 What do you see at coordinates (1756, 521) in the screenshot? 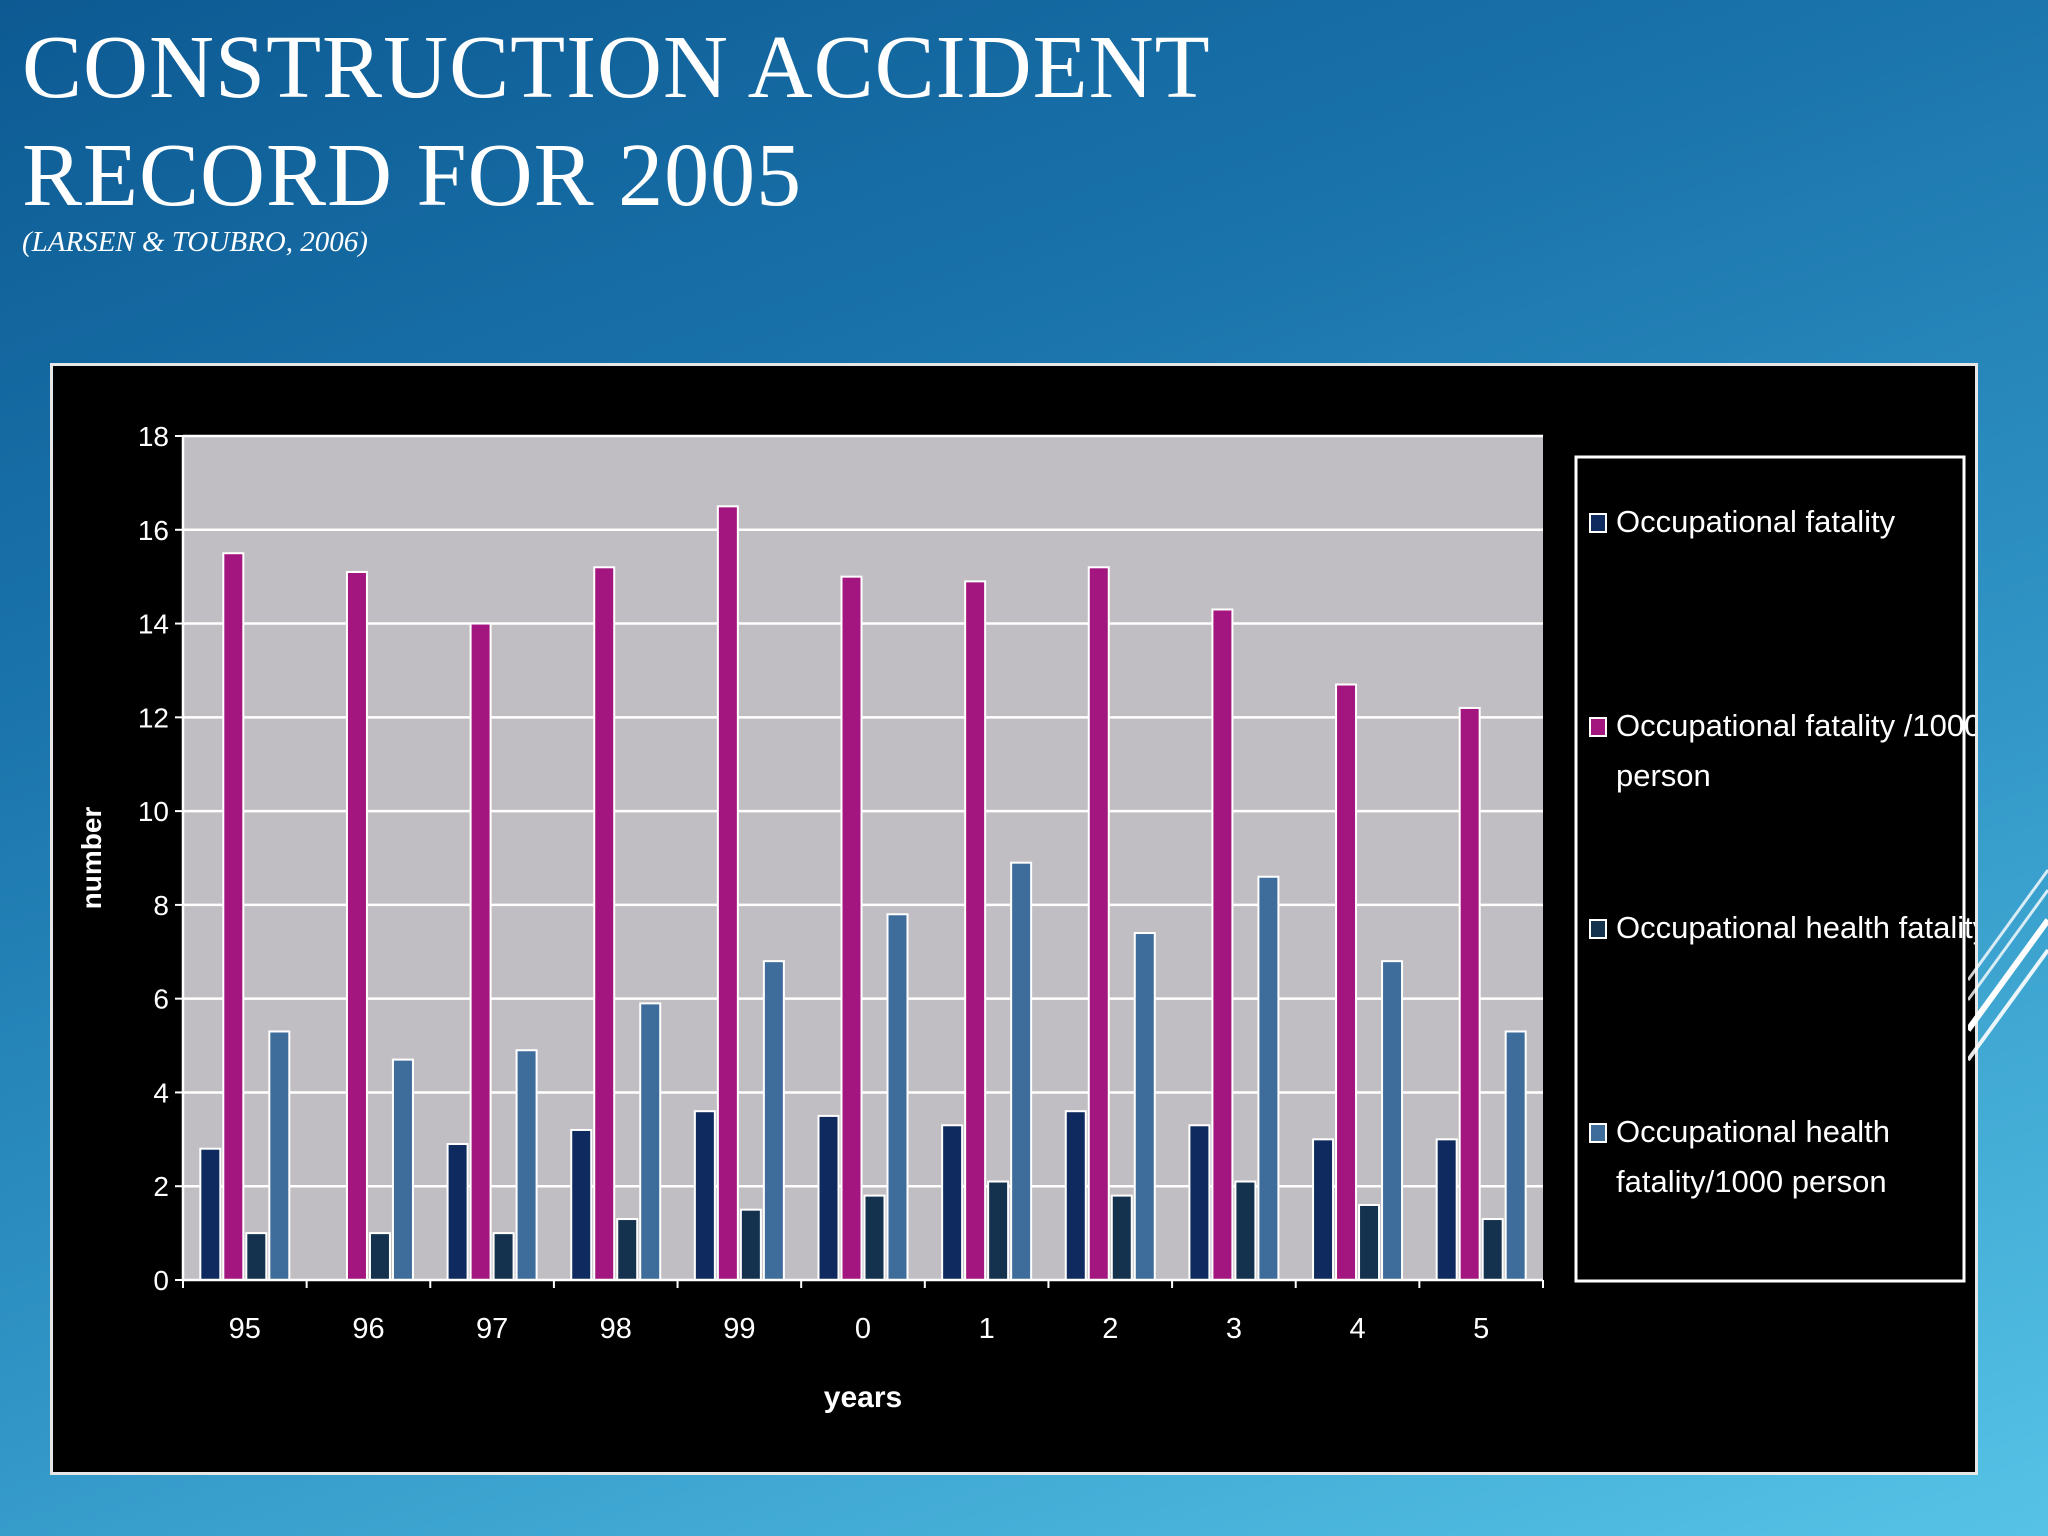
I see `legend-label: Occupational fatality` at bounding box center [1756, 521].